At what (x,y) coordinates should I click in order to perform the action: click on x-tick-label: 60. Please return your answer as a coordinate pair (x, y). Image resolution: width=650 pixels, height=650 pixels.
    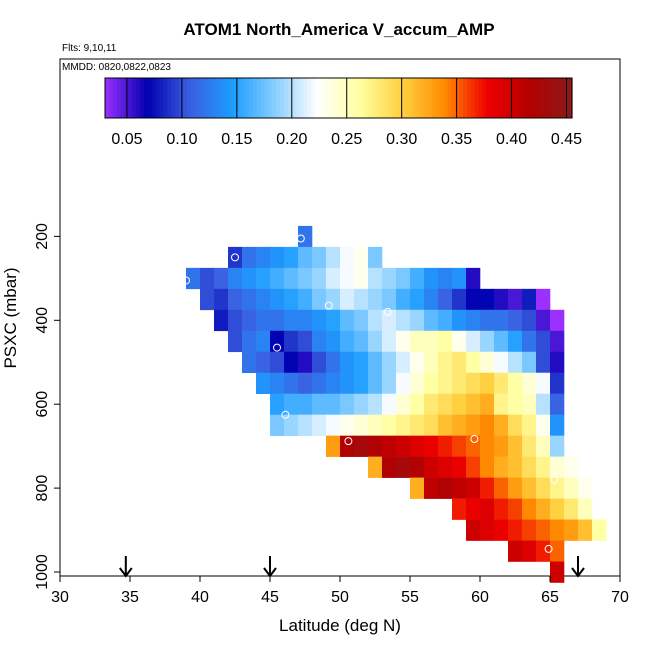
    Looking at the image, I should click on (480, 597).